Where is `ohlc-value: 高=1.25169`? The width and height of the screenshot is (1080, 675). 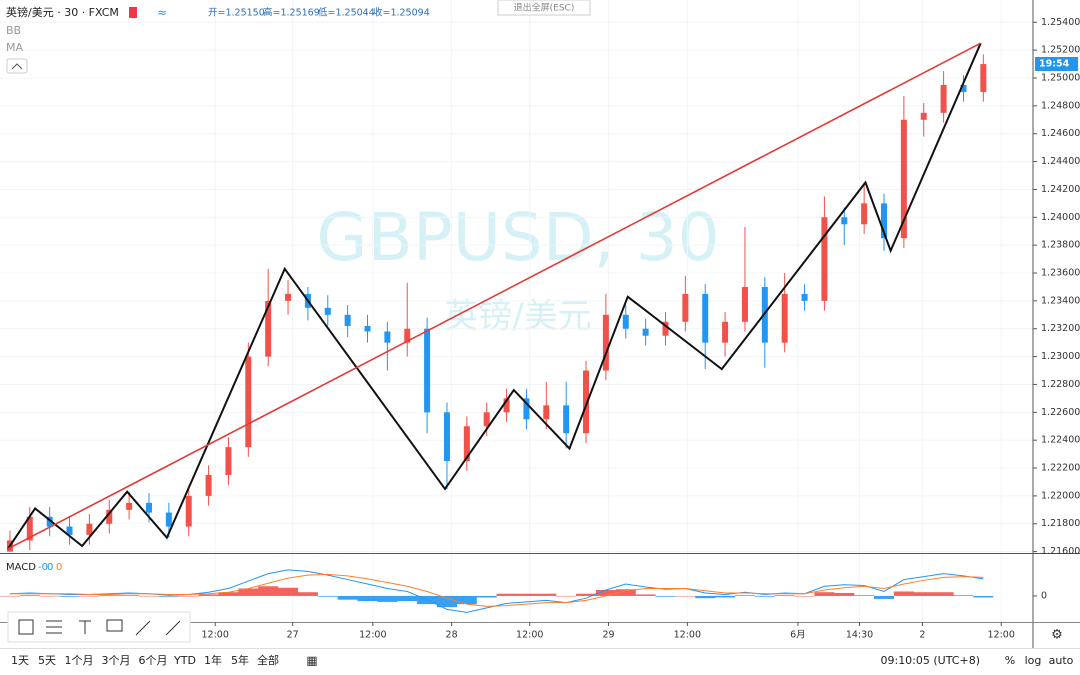
ohlc-value: 高=1.25169 is located at coordinates (291, 13).